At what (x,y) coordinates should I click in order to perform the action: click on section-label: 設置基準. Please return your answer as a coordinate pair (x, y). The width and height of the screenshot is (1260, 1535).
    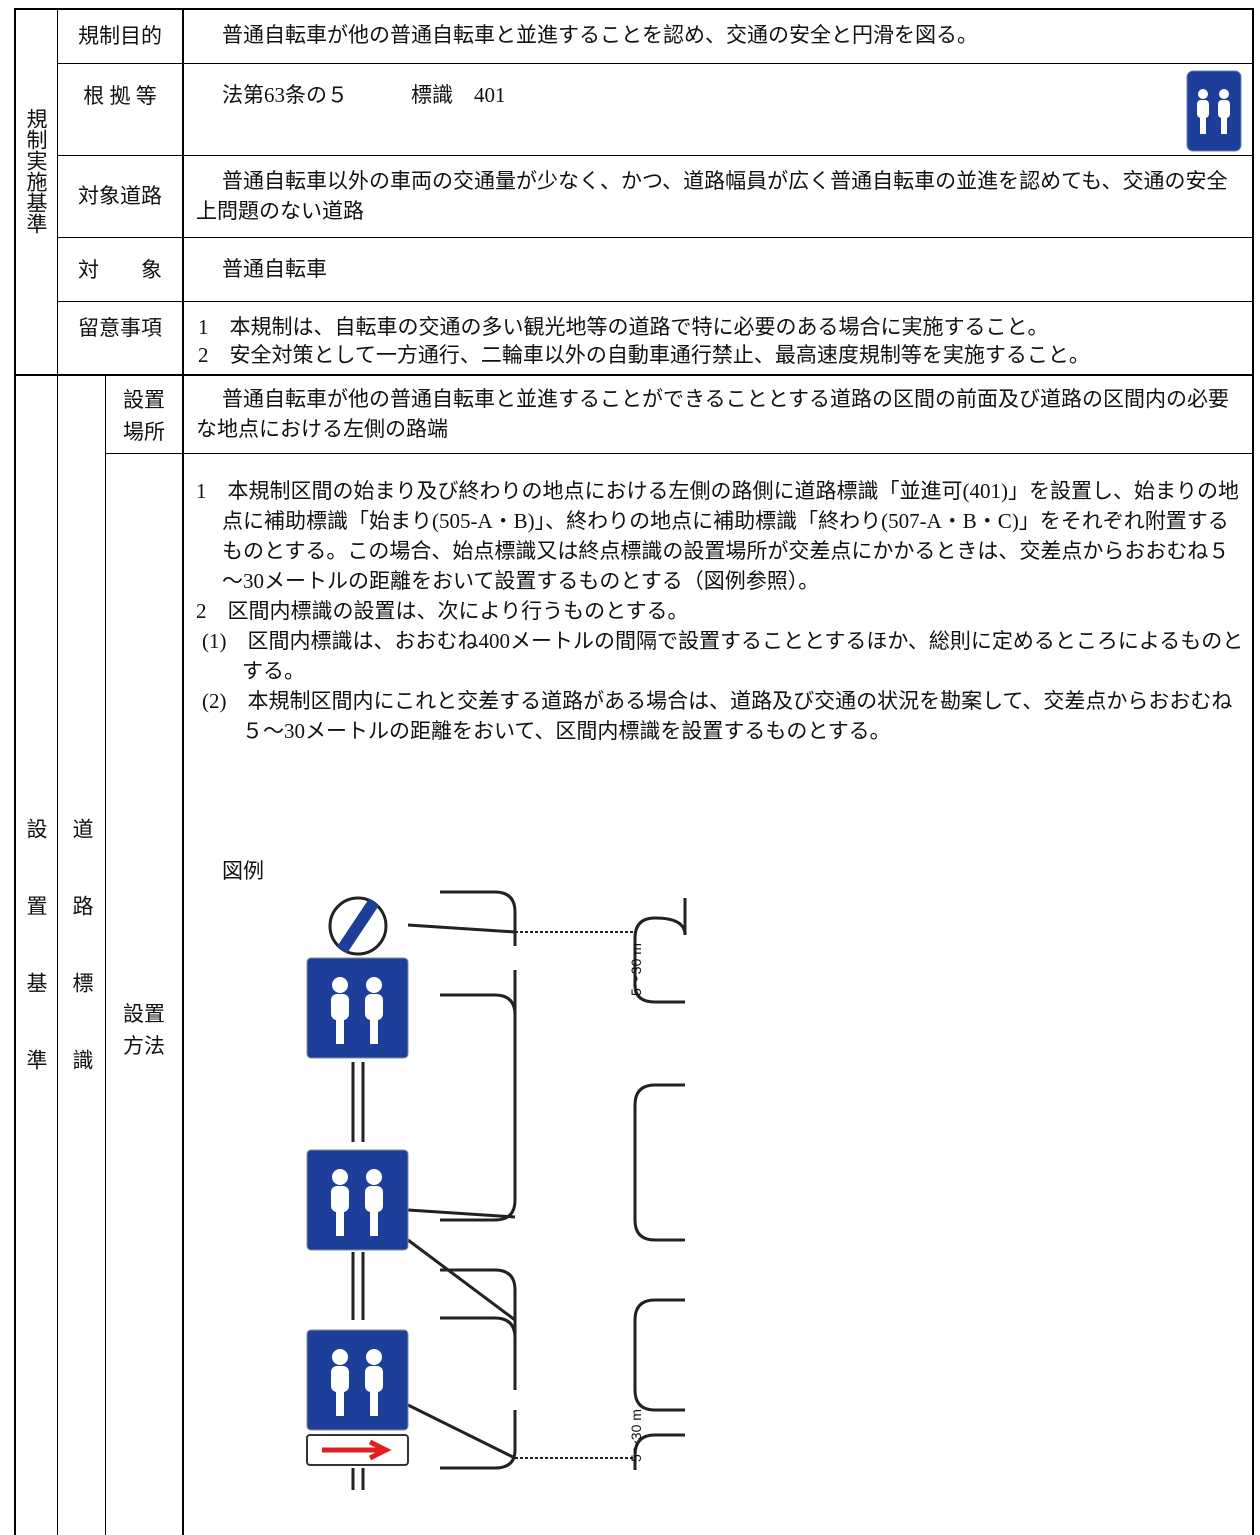
    Looking at the image, I should click on (36, 972).